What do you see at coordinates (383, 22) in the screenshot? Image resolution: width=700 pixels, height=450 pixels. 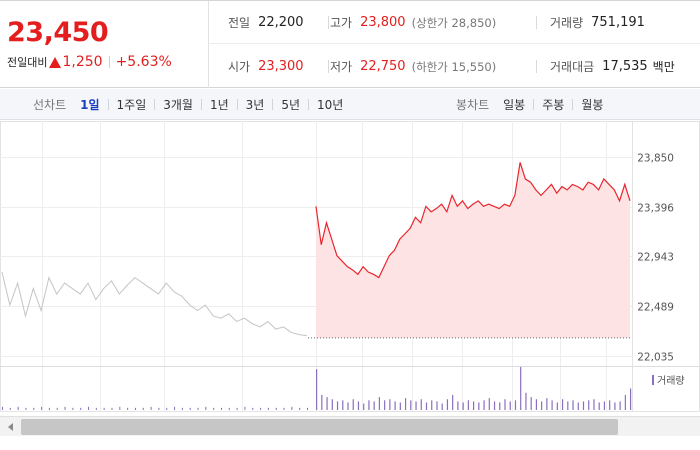 I see `quote-value: 23,800` at bounding box center [383, 22].